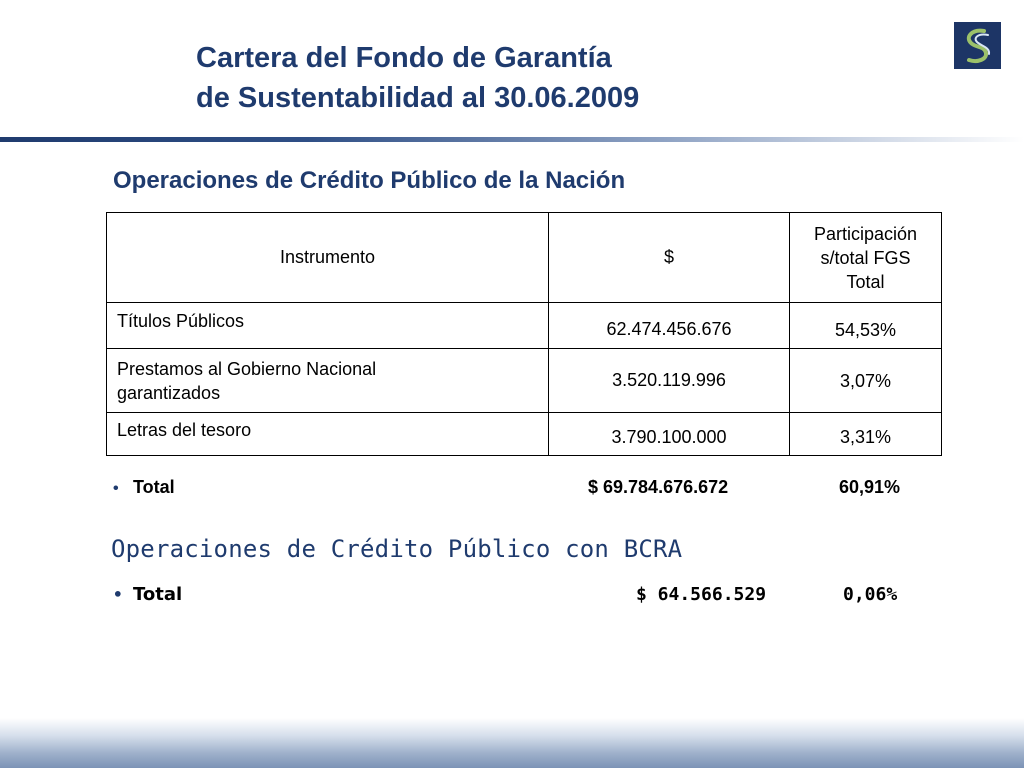  I want to click on total-amount: $ 69.784.676.672, so click(658, 487).